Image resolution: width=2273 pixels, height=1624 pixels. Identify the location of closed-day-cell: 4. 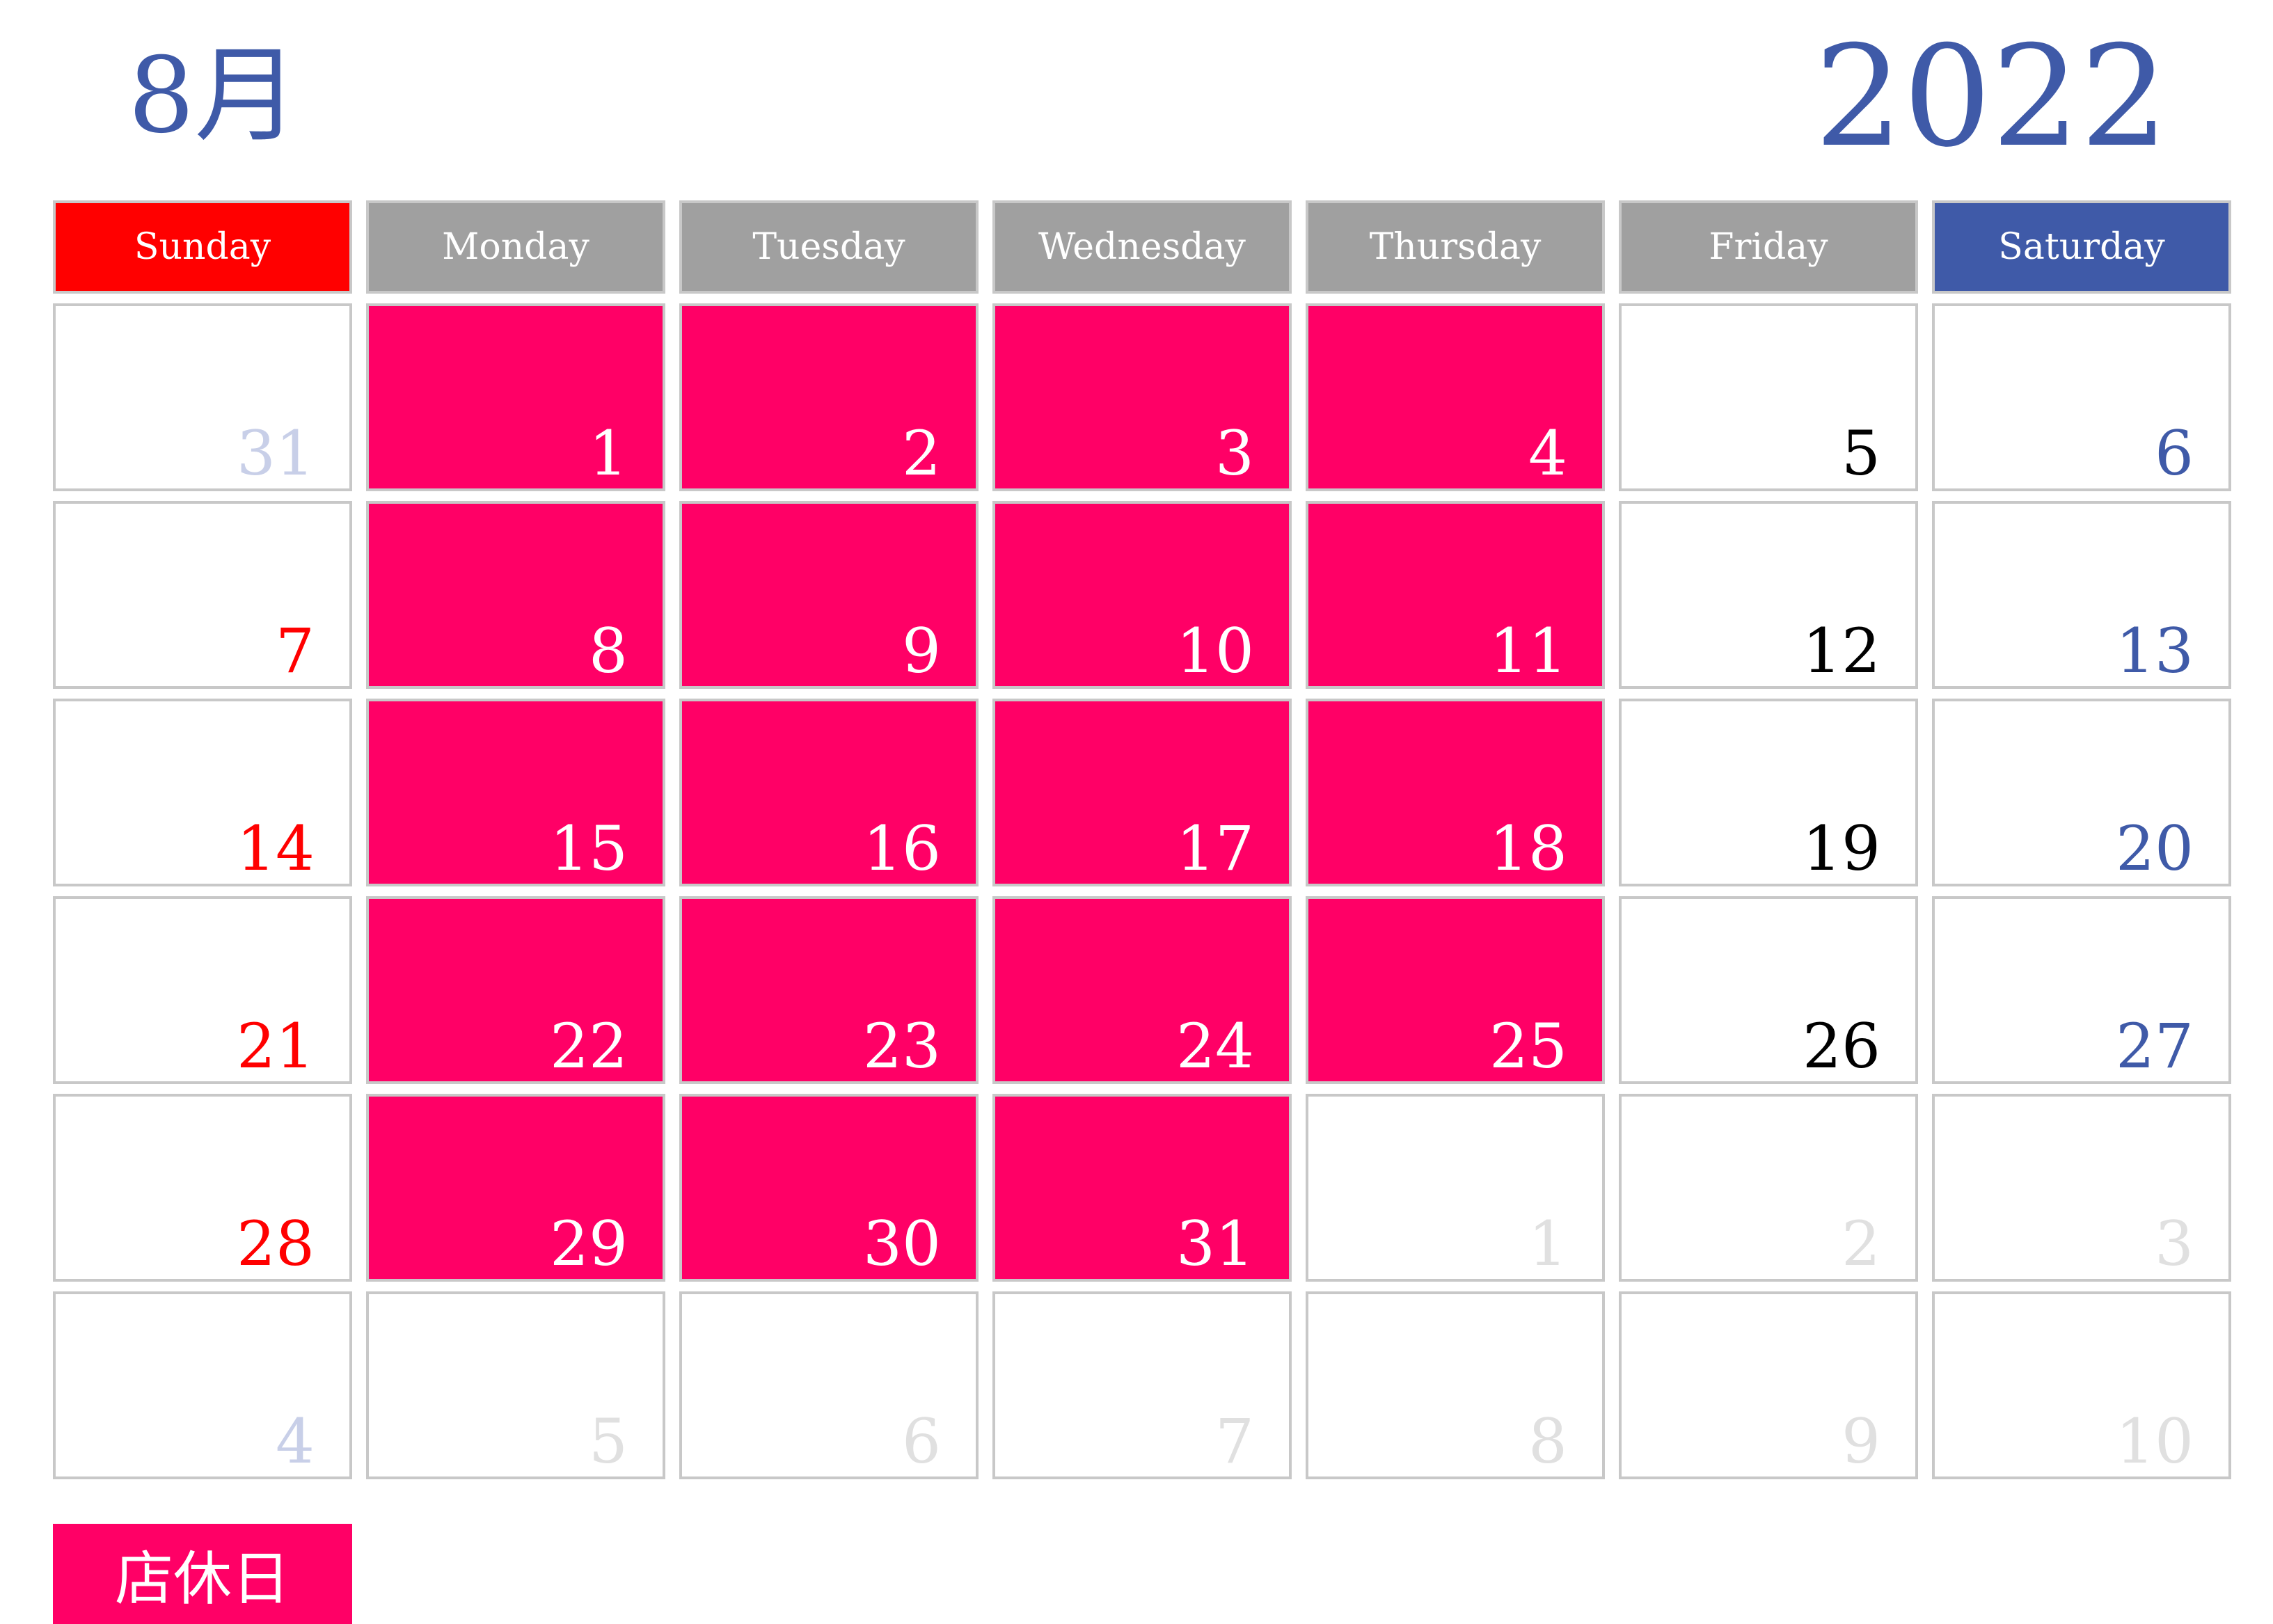
(1455, 397).